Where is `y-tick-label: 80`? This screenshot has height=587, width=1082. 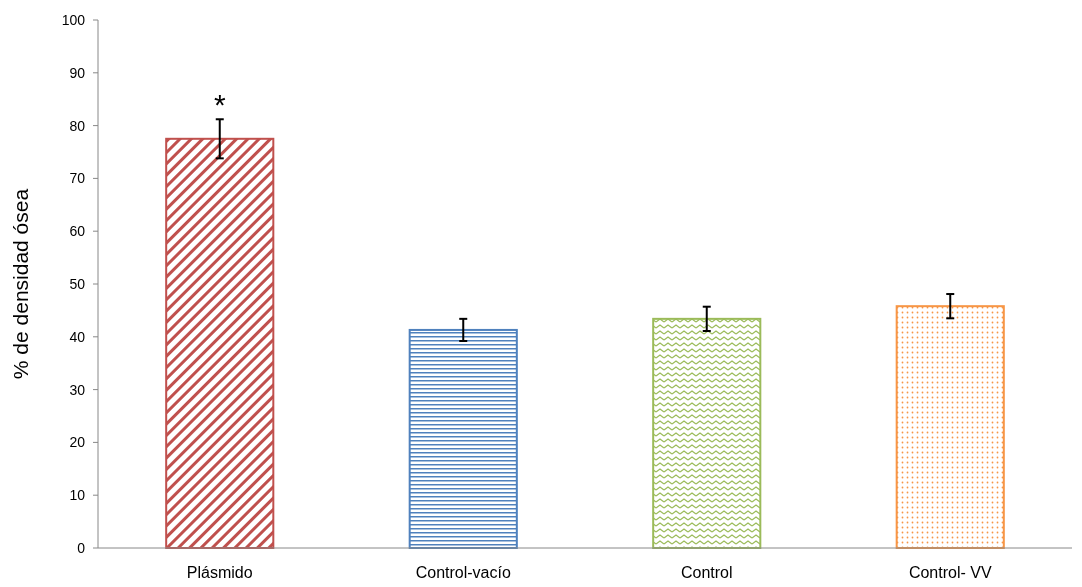 y-tick-label: 80 is located at coordinates (77, 125).